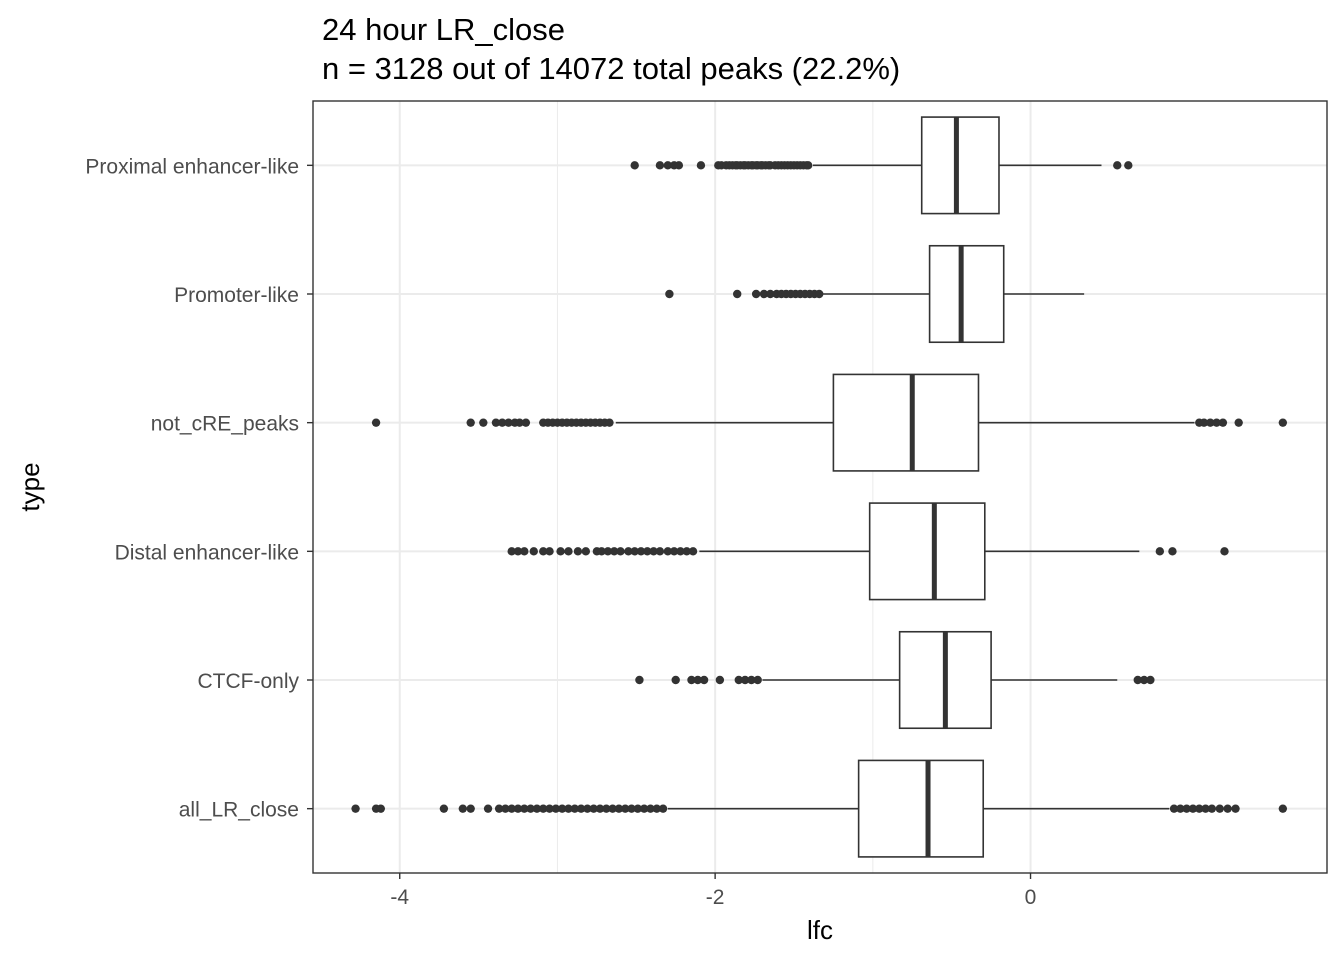 This screenshot has height=960, width=1344. Describe the element at coordinates (829, 422) in the screenshot. I see `box-not-cre-peaks` at that location.